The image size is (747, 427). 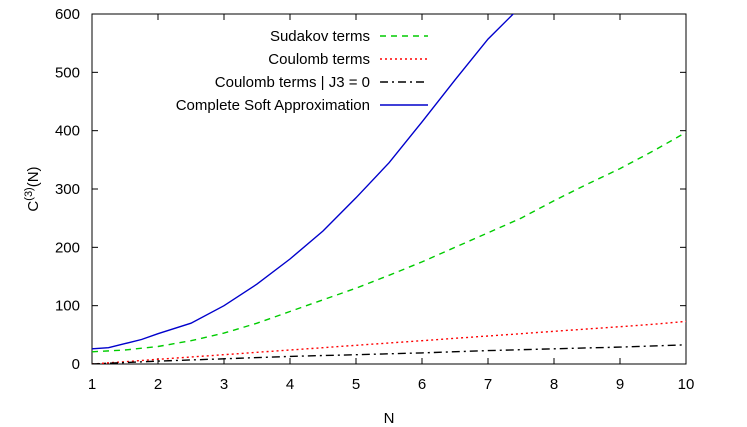 What do you see at coordinates (319, 59) in the screenshot?
I see `legend-label: Coulomb terms` at bounding box center [319, 59].